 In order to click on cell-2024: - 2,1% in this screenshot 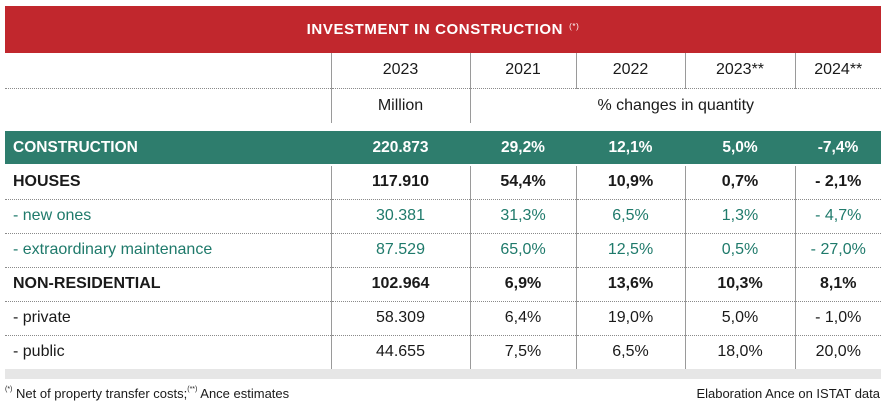, I will do `click(837, 182)`.